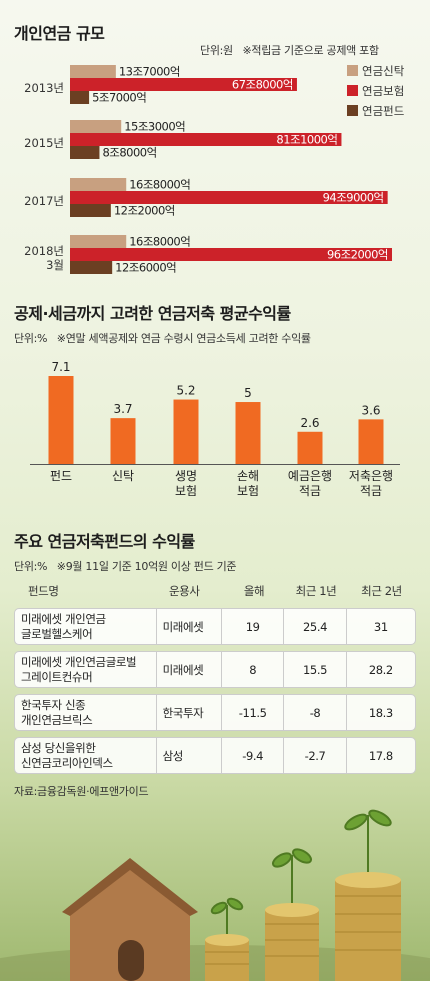 Image resolution: width=430 pixels, height=981 pixels. I want to click on header-fund: 펀드명, so click(43, 590).